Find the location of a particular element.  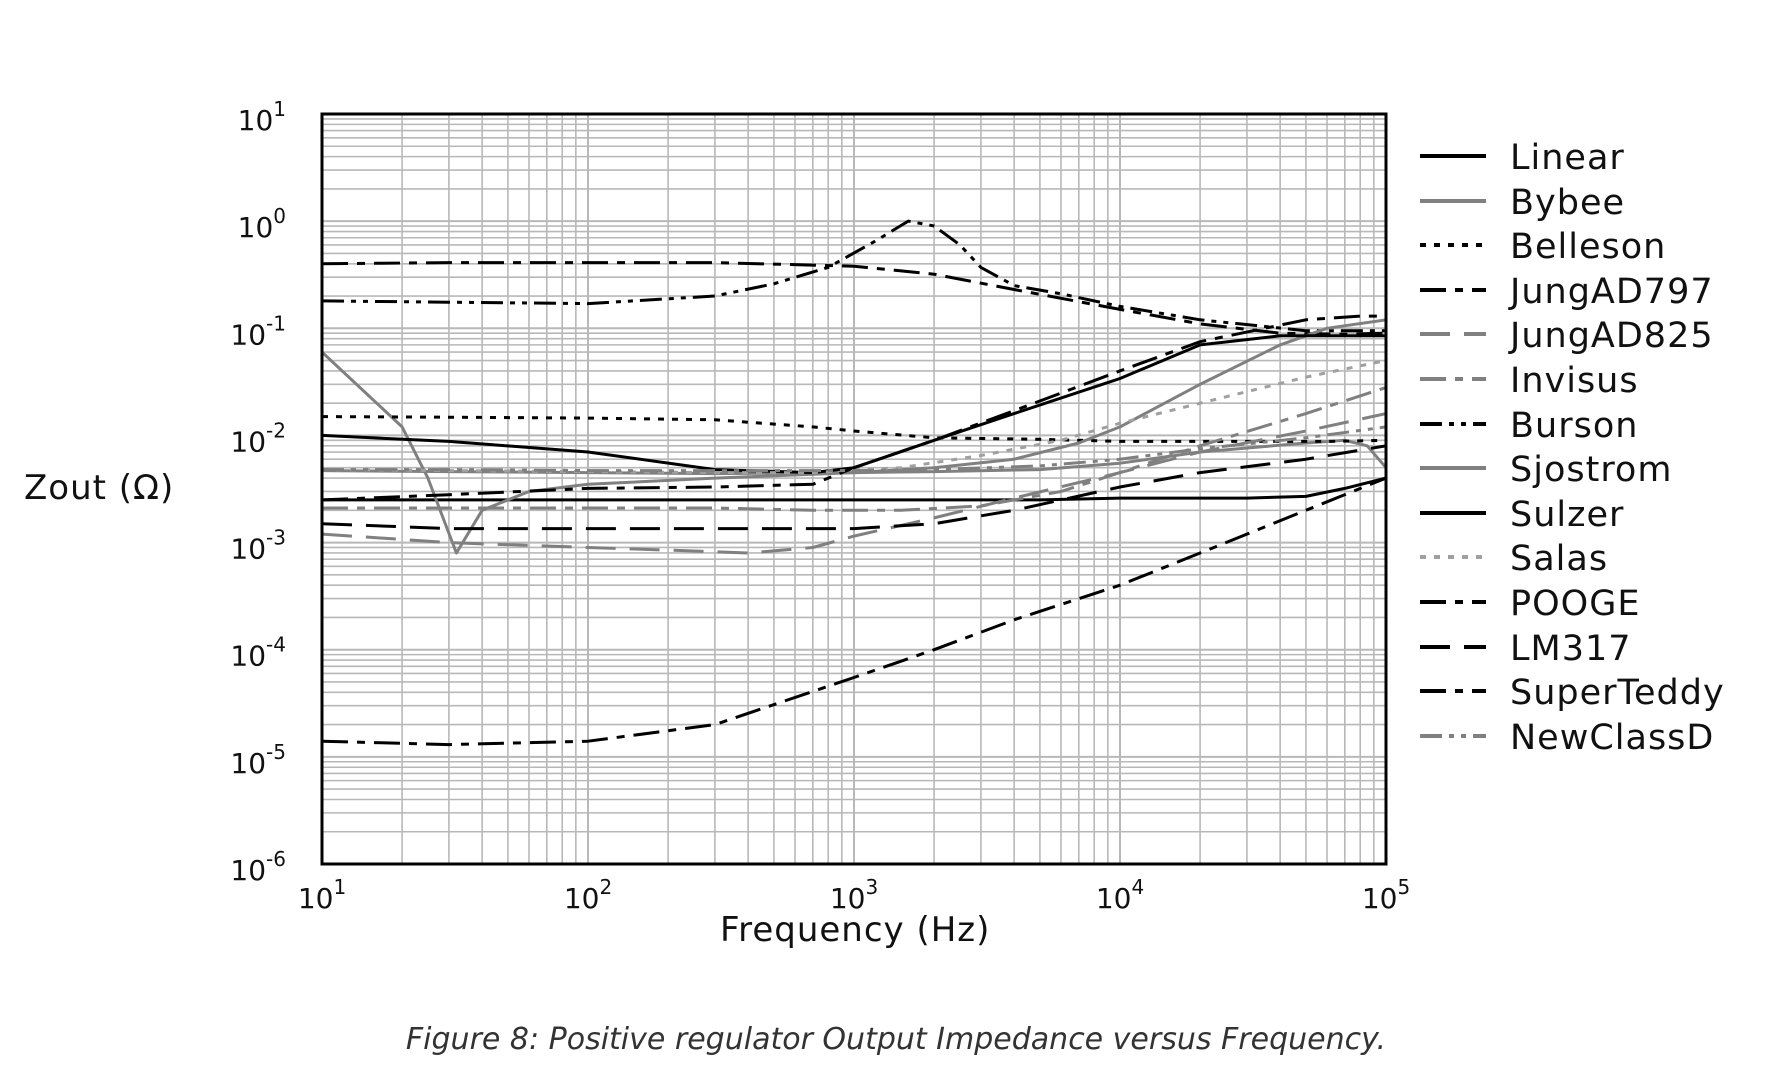

legend-label: POOGE is located at coordinates (1575, 603).